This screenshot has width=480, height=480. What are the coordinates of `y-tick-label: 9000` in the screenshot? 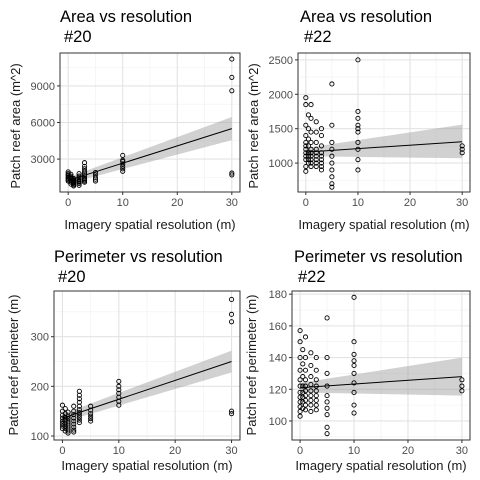 It's located at (43, 87).